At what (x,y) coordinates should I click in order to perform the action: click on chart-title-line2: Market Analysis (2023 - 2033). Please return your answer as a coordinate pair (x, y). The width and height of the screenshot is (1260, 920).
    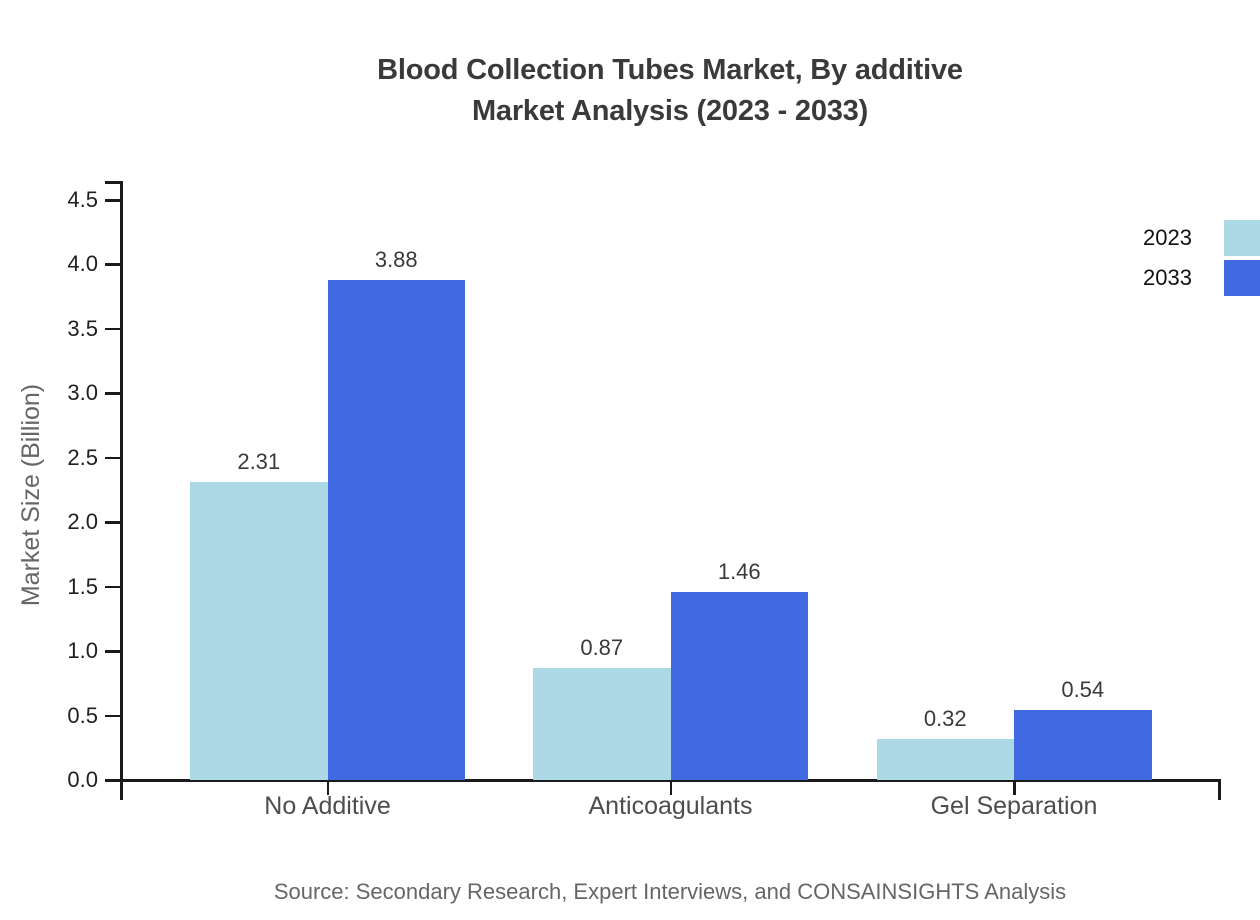
    Looking at the image, I should click on (670, 111).